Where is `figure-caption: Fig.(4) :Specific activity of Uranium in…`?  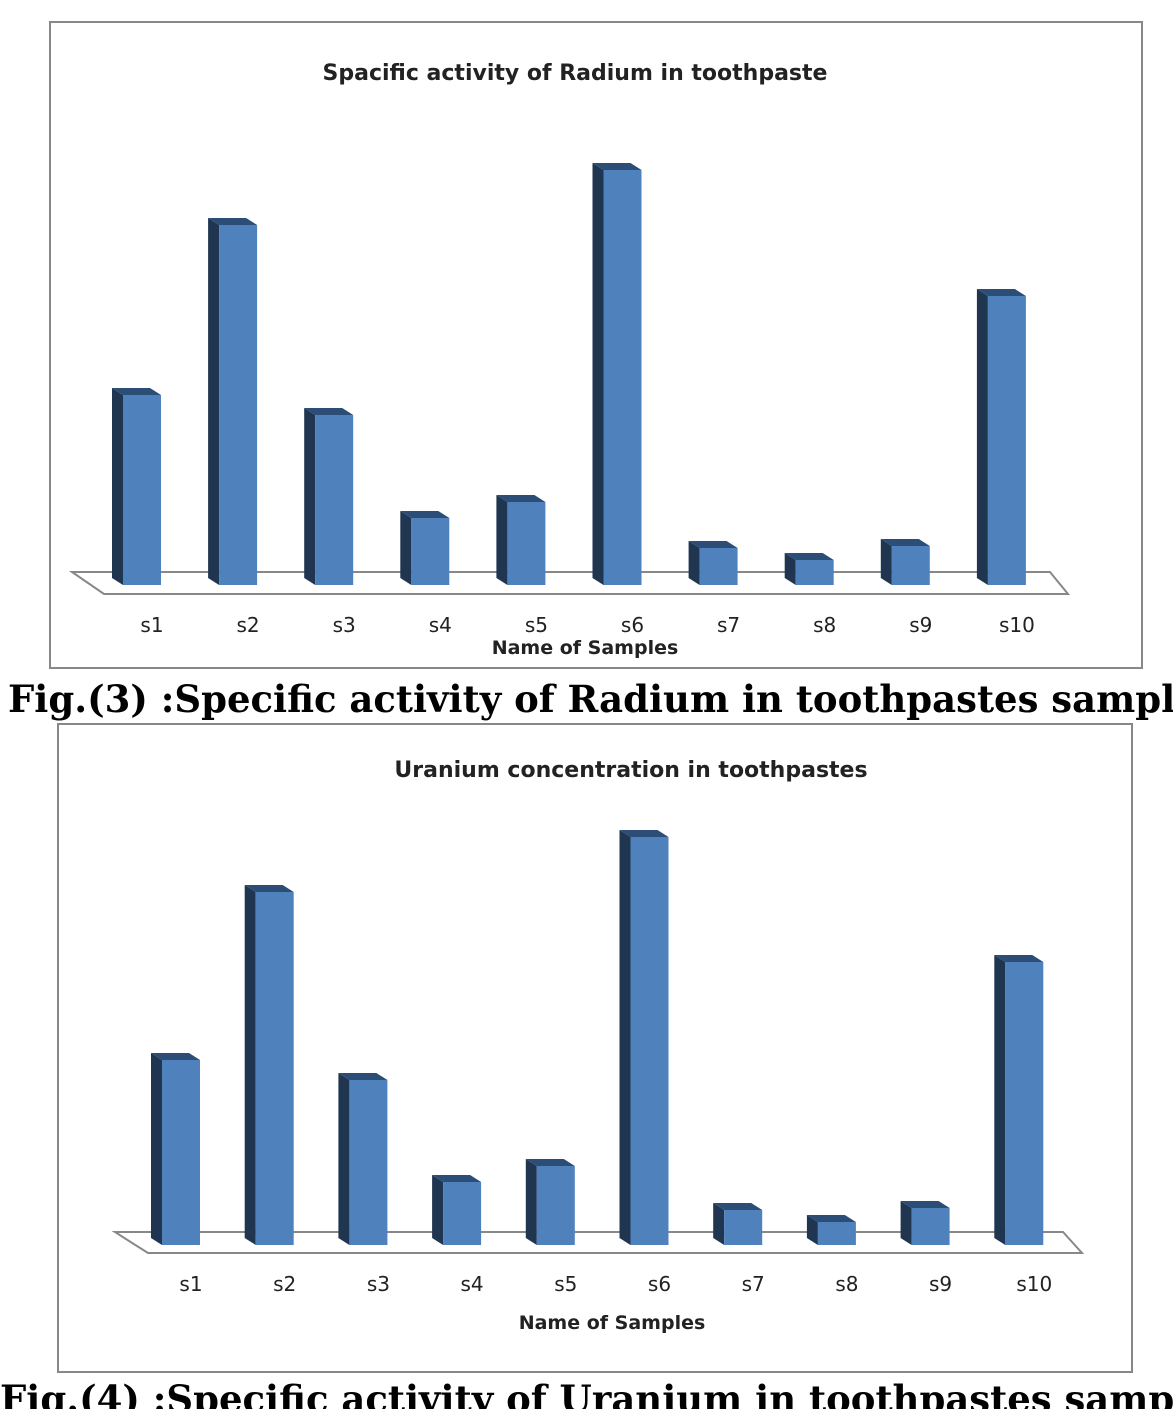
figure-caption: Fig.(4) :Specific activity of Uranium in… is located at coordinates (586, 1393).